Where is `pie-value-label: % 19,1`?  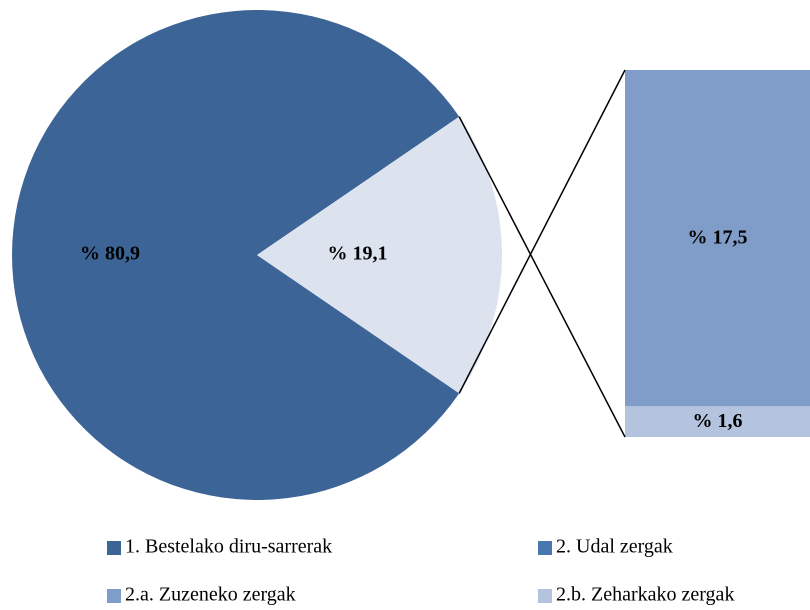
pie-value-label: % 19,1 is located at coordinates (357, 254).